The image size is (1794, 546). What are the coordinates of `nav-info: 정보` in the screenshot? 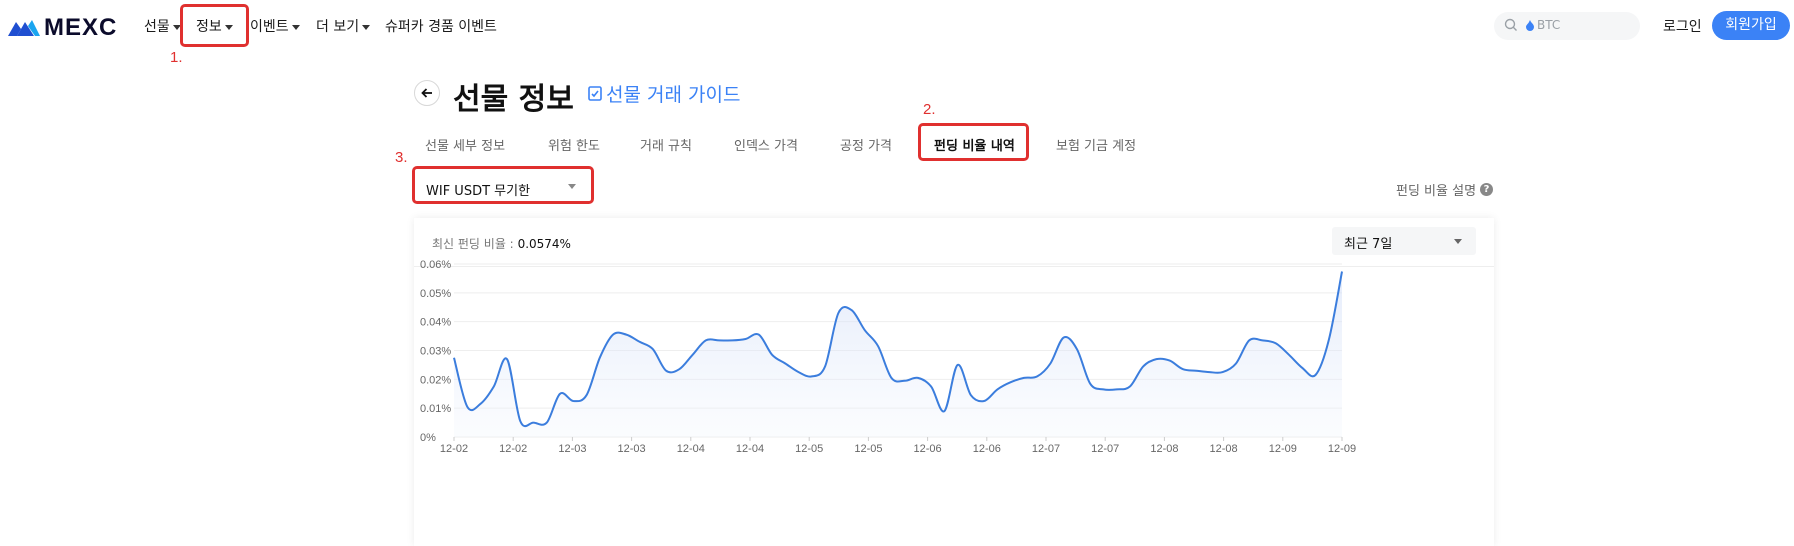 It's located at (214, 26).